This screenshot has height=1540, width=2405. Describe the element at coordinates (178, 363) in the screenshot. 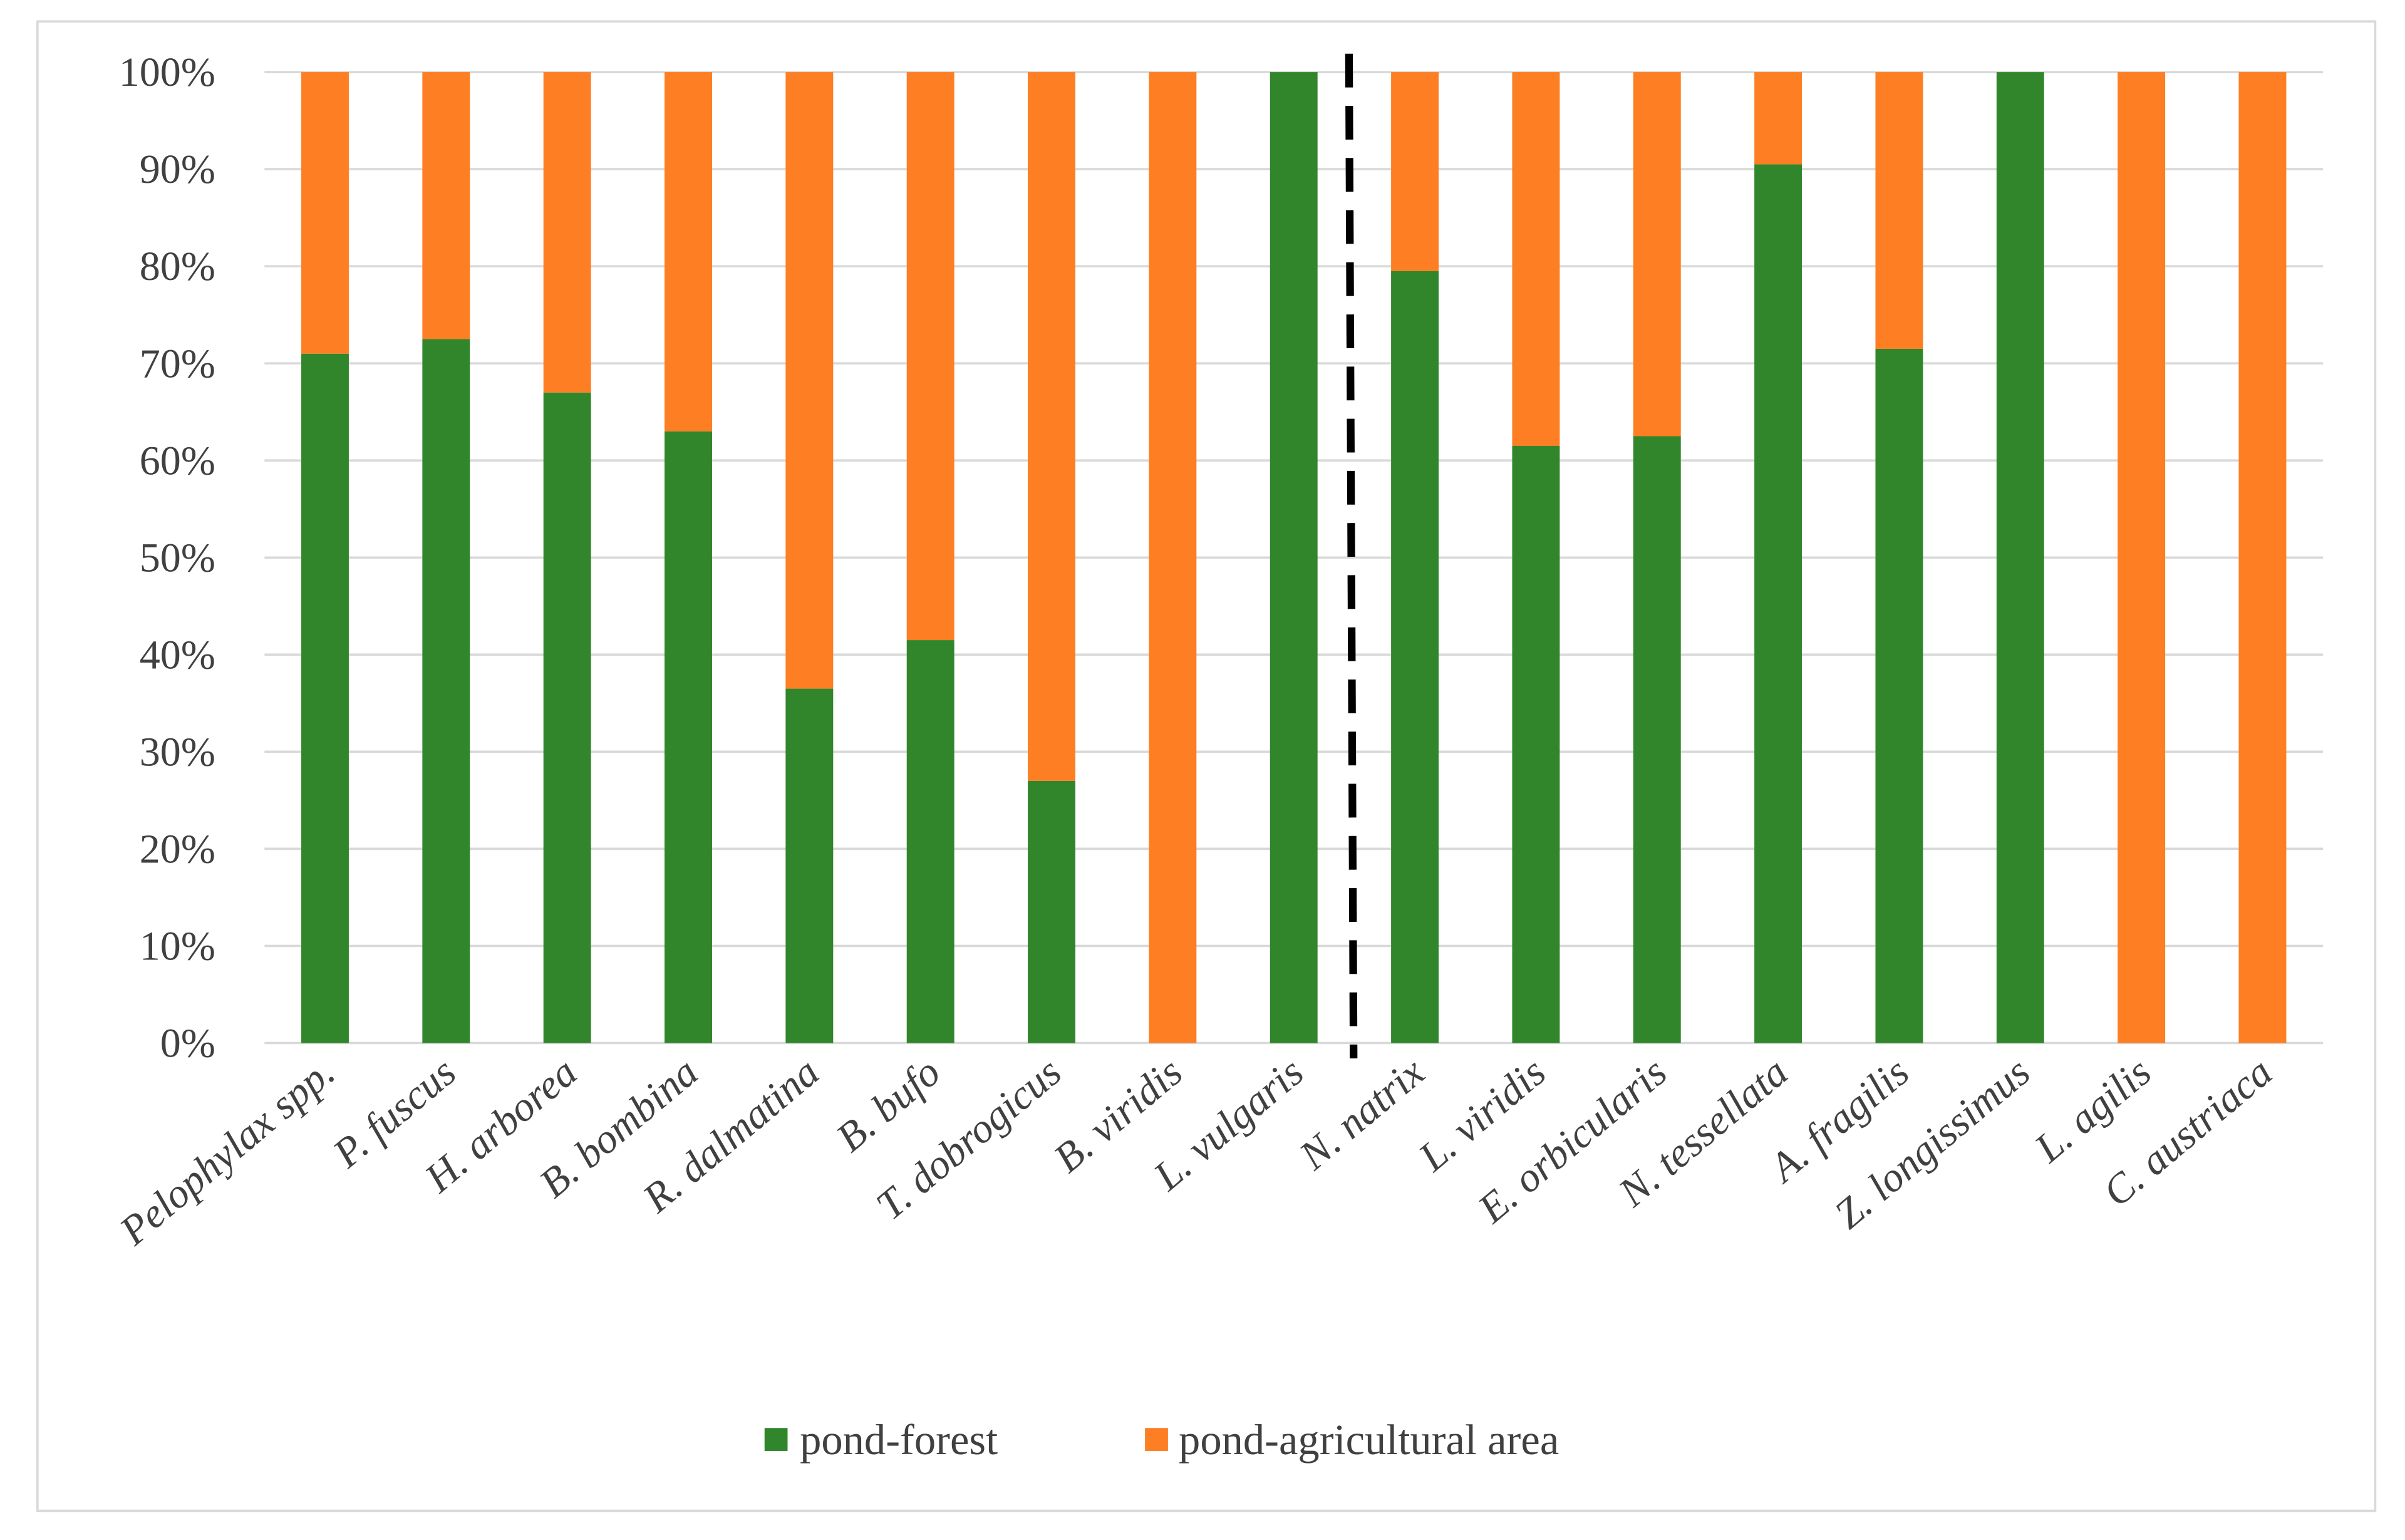

I see `y-tick-label: 70%` at that location.